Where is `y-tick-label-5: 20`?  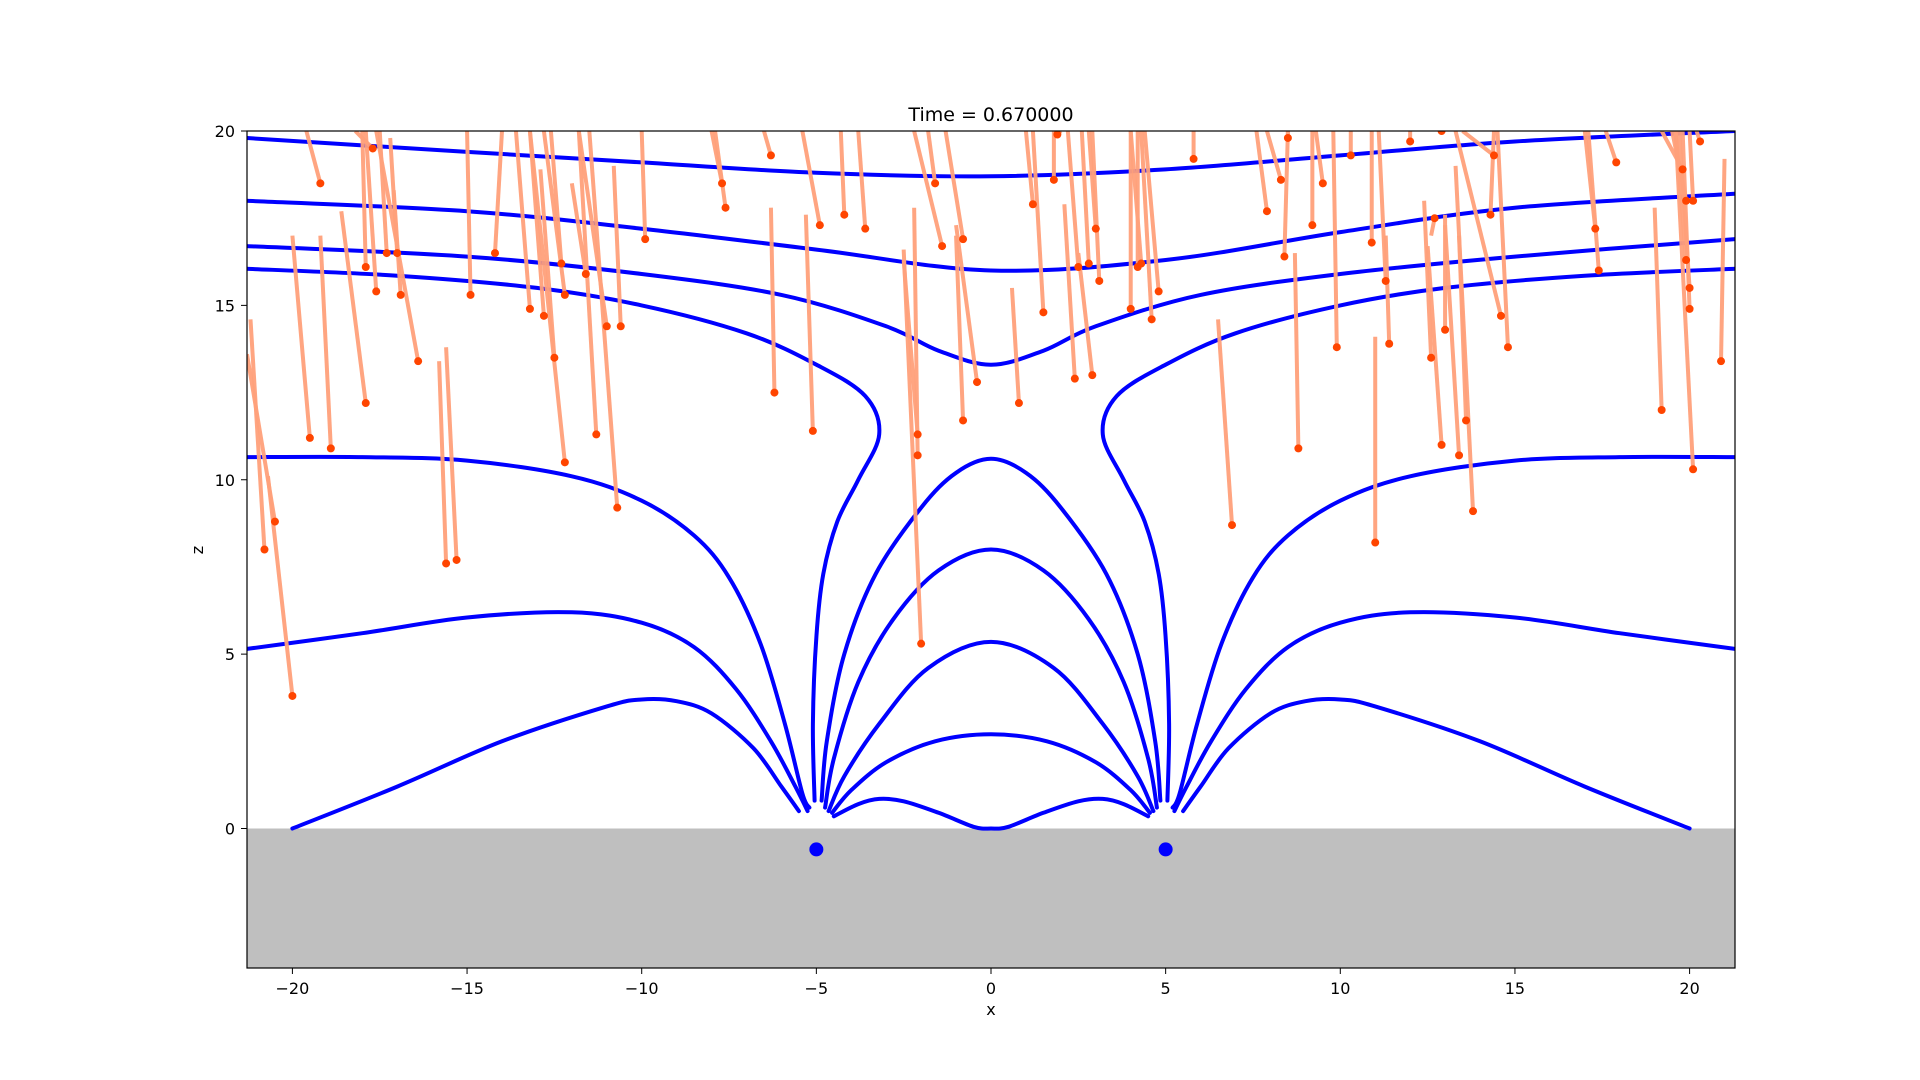 y-tick-label-5: 20 is located at coordinates (225, 131).